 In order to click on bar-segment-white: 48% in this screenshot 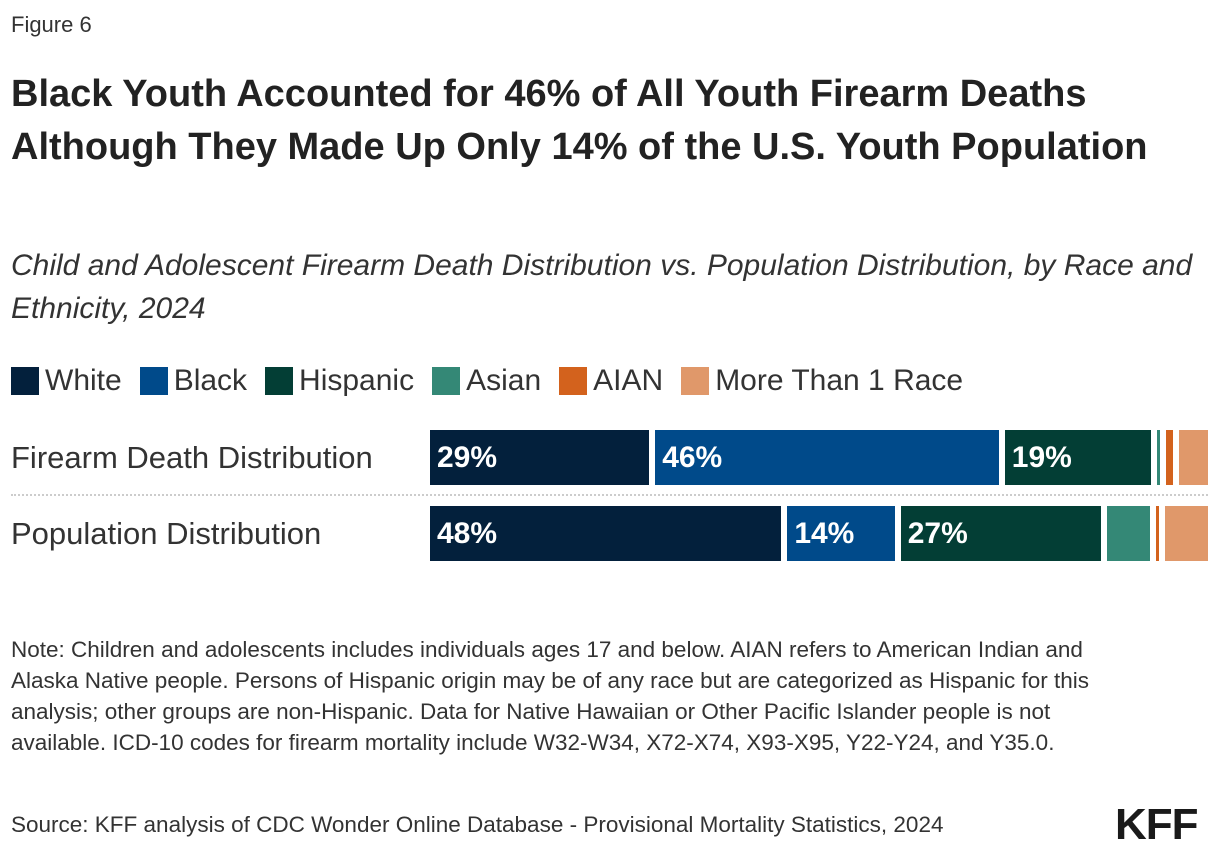, I will do `click(606, 533)`.